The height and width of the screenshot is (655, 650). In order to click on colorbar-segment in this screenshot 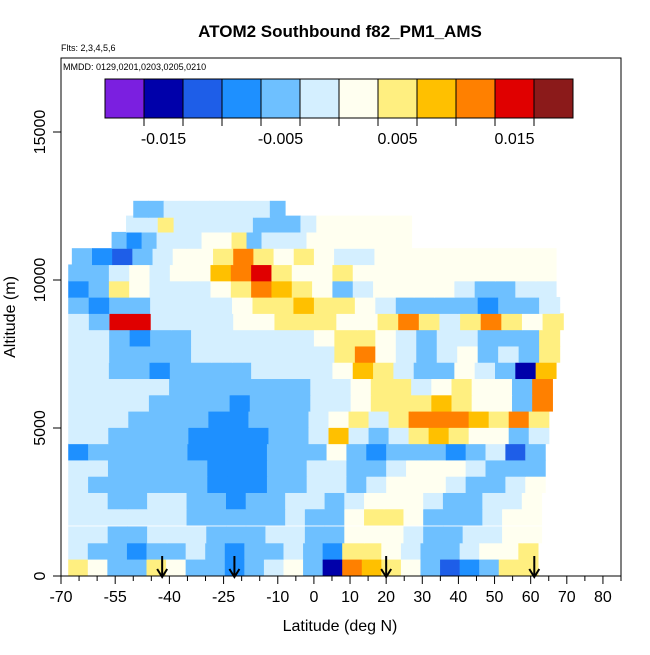, I will do `click(242, 98)`.